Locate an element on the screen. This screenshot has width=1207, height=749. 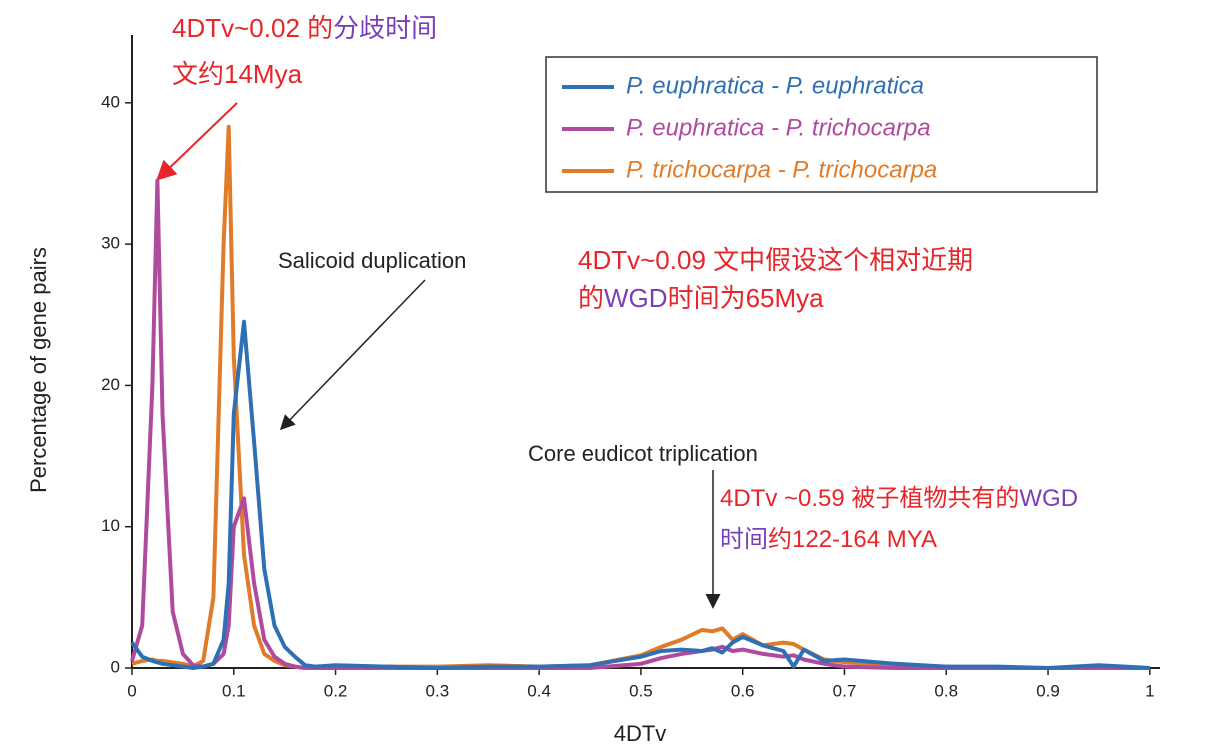
annotation: Salicoid duplication is located at coordinates (372, 260).